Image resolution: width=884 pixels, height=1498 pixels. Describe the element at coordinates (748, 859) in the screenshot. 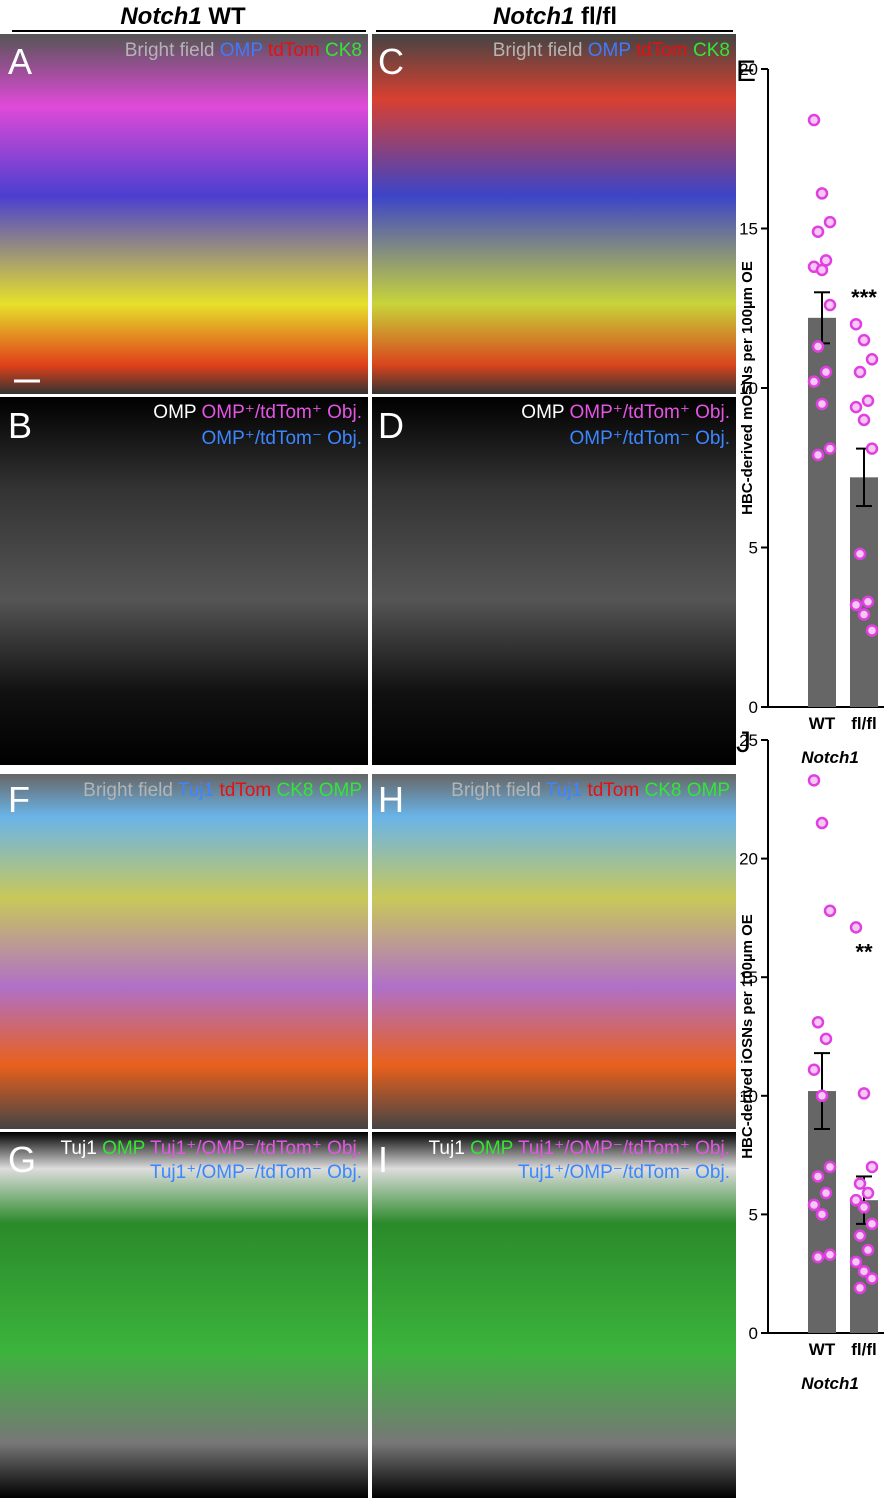

I see `y-tick-label: 20` at that location.